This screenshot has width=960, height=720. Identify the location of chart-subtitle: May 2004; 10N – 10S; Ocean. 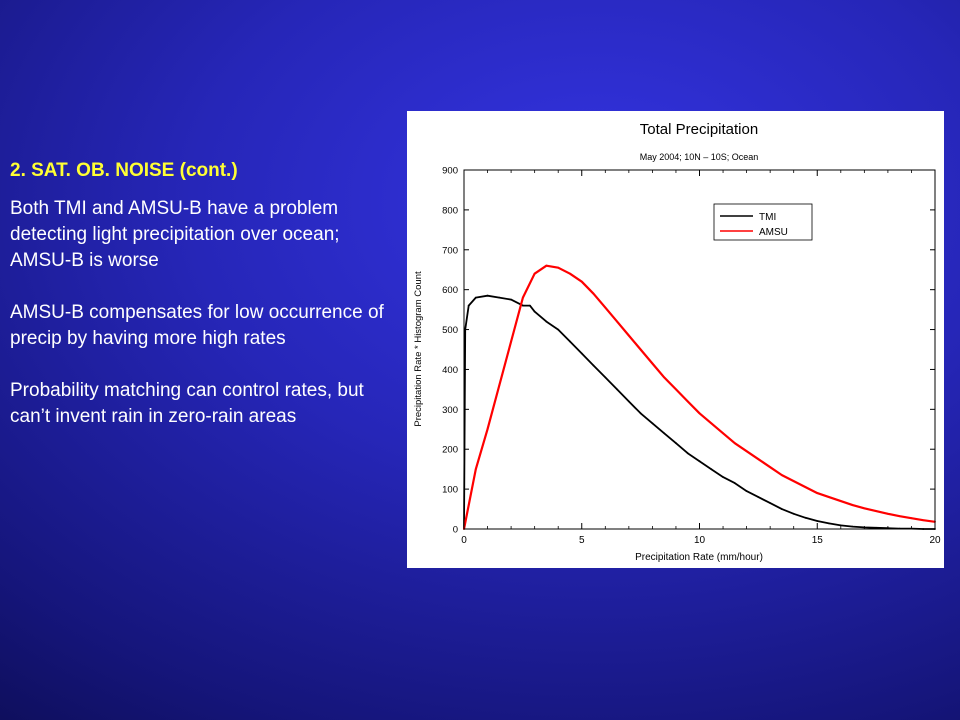
(699, 157).